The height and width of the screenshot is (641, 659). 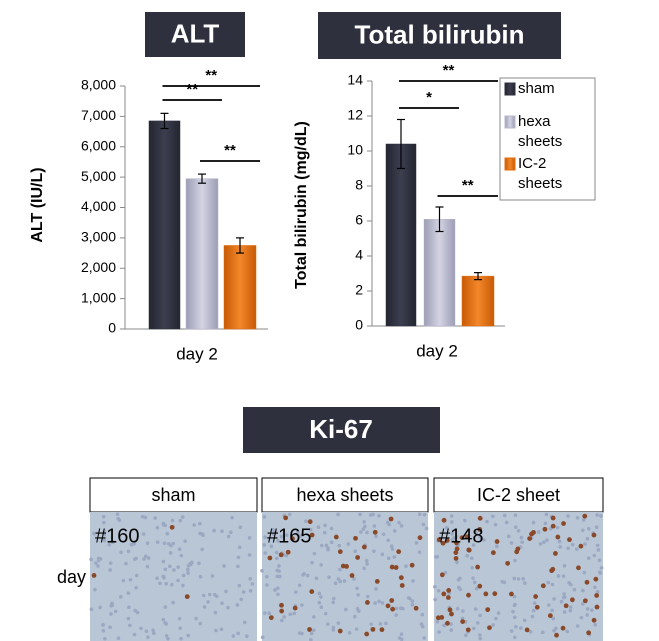 I want to click on title-box, so click(x=439, y=35).